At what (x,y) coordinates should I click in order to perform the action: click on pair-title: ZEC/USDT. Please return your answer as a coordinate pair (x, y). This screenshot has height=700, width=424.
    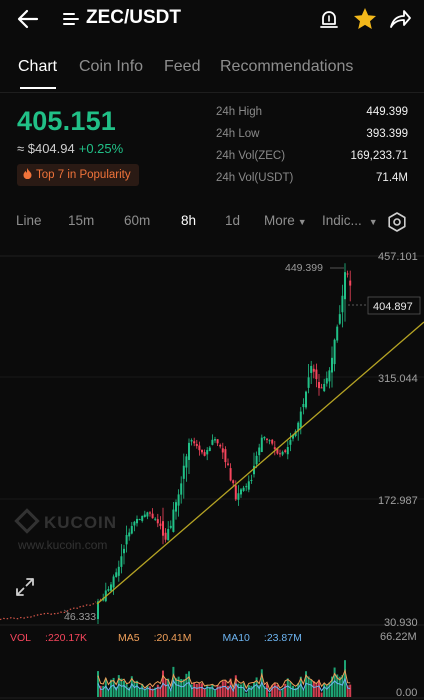
    Looking at the image, I should click on (133, 17).